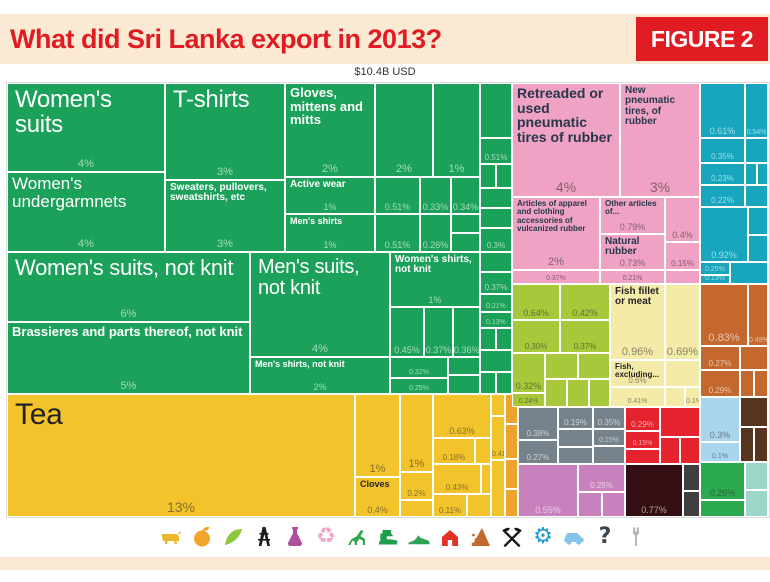  Describe the element at coordinates (682, 322) in the screenshot. I see `treemap-cell: 0.69%` at that location.